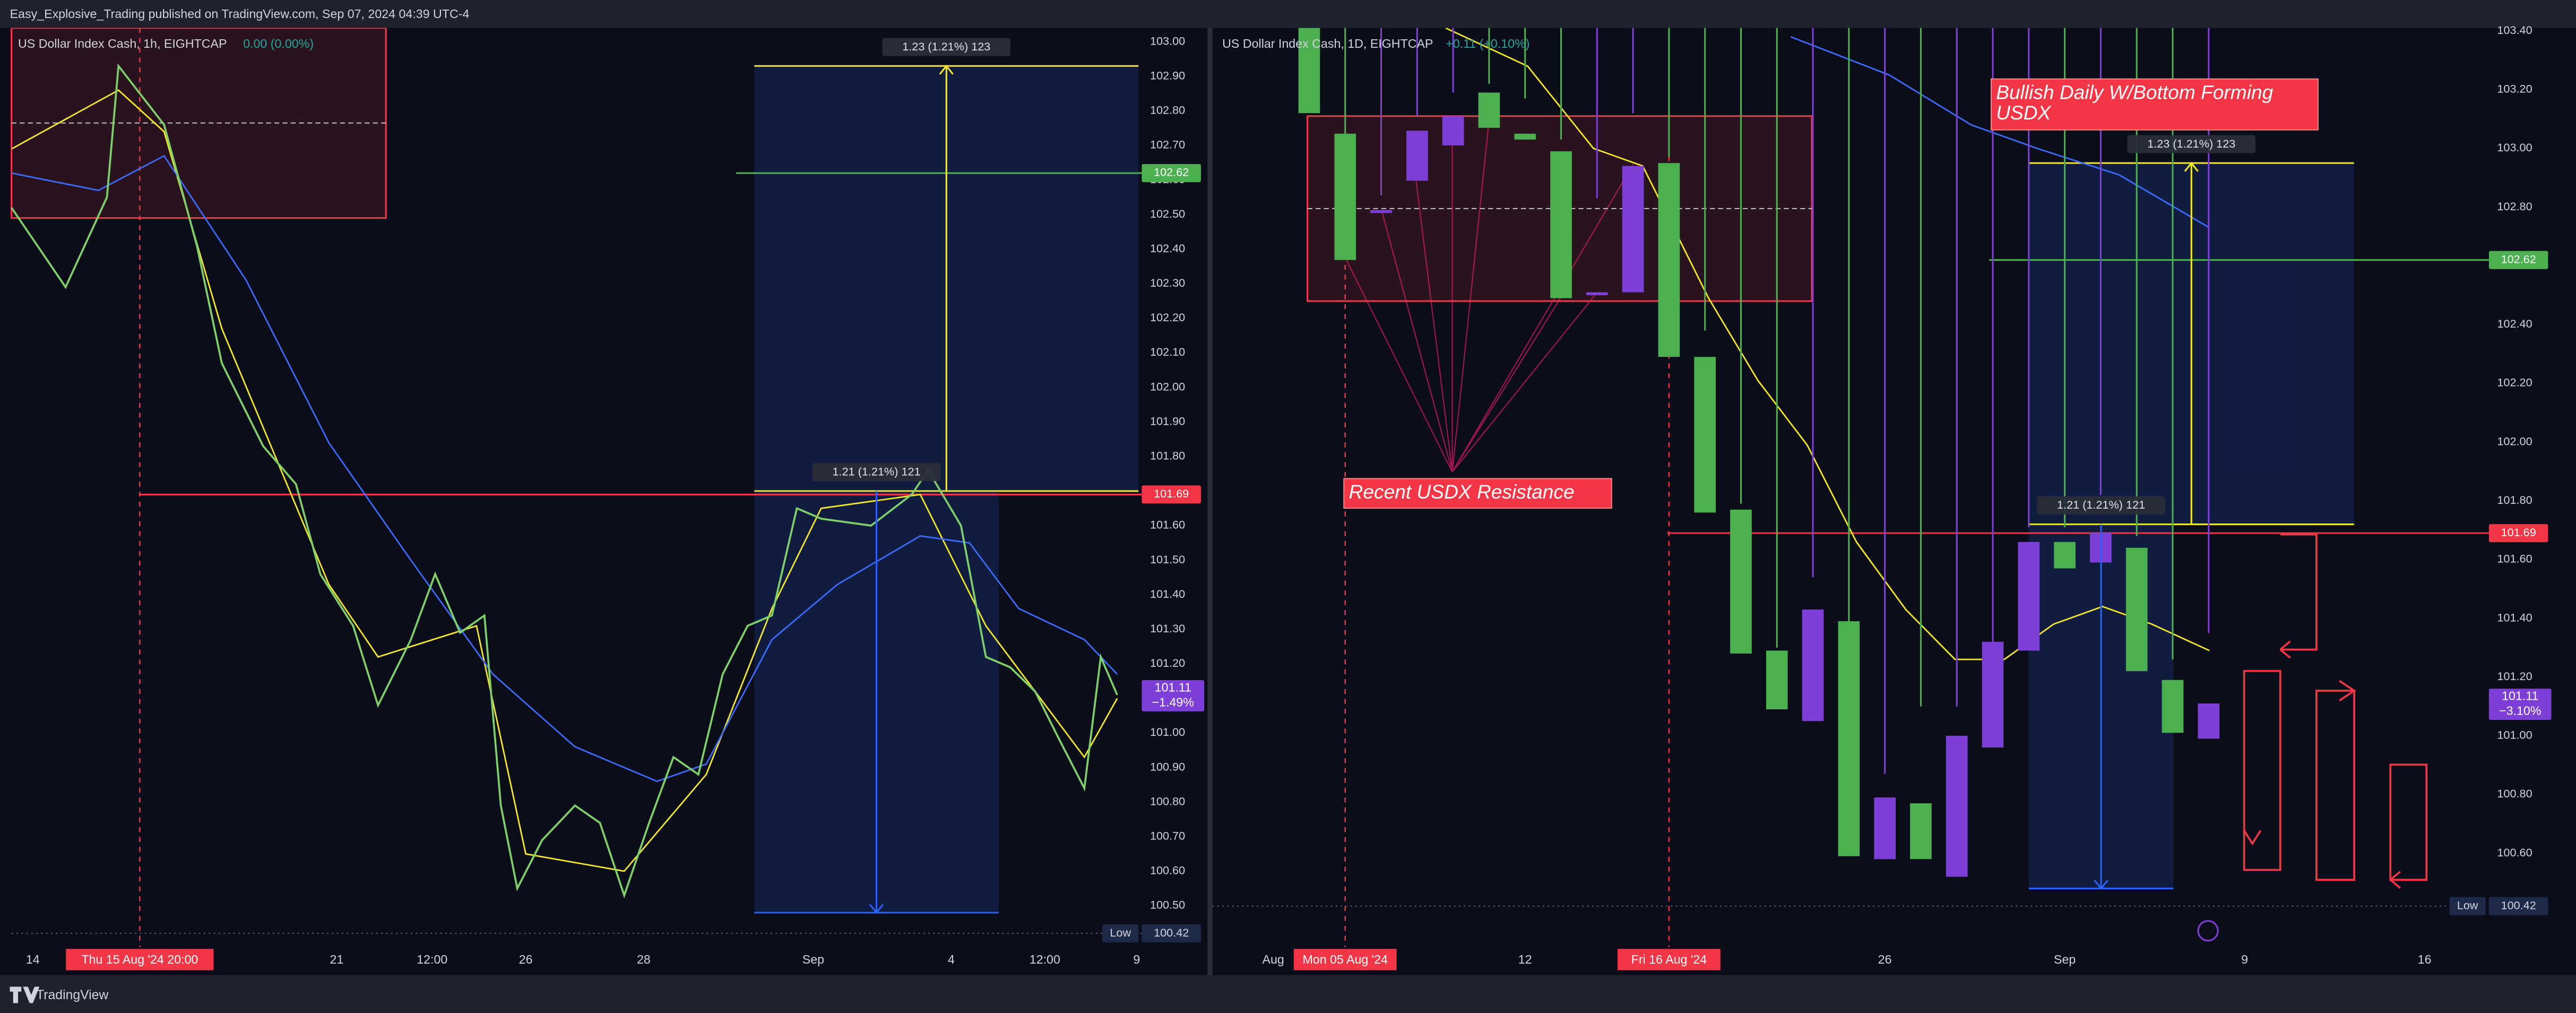  Describe the element at coordinates (1168, 282) in the screenshot. I see `y-tick-label: 102.30` at that location.